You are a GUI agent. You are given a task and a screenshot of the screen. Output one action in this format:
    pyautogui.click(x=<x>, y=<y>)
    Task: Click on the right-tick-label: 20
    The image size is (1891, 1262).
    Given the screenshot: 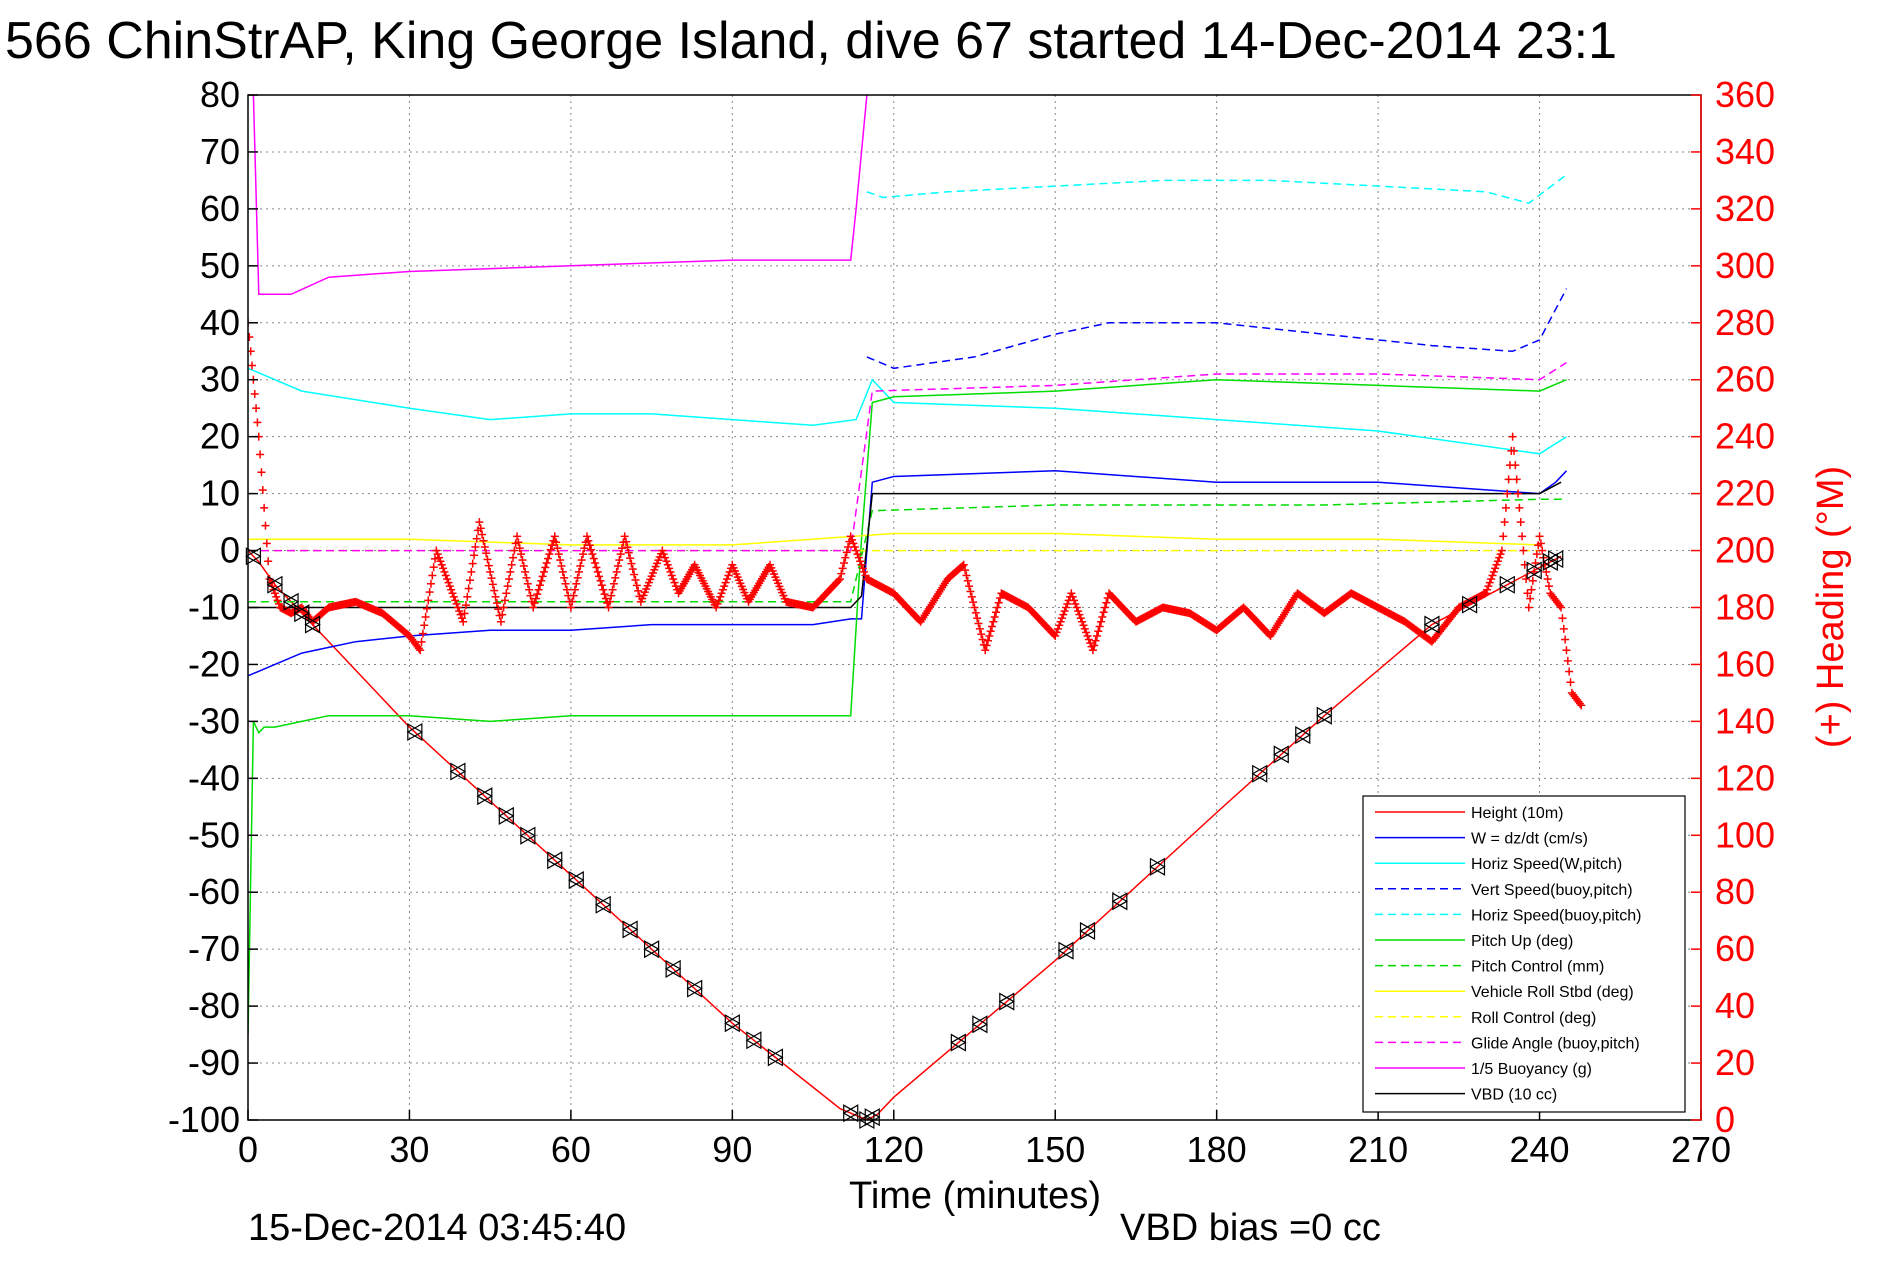 What is the action you would take?
    pyautogui.click(x=1735, y=1062)
    